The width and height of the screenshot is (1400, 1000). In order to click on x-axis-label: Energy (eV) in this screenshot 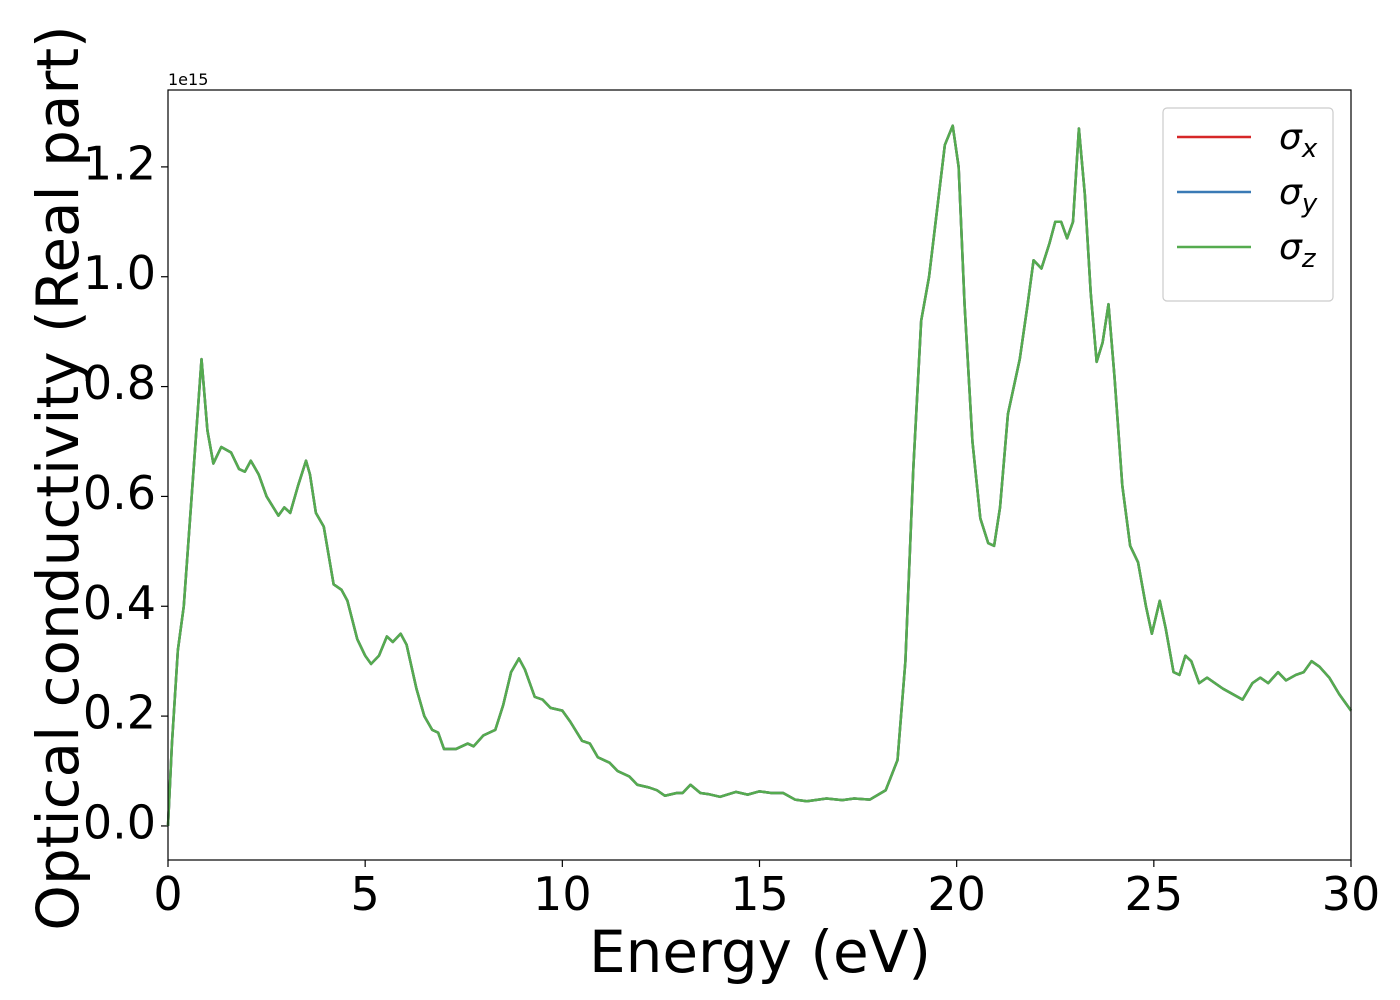, I will do `click(760, 952)`.